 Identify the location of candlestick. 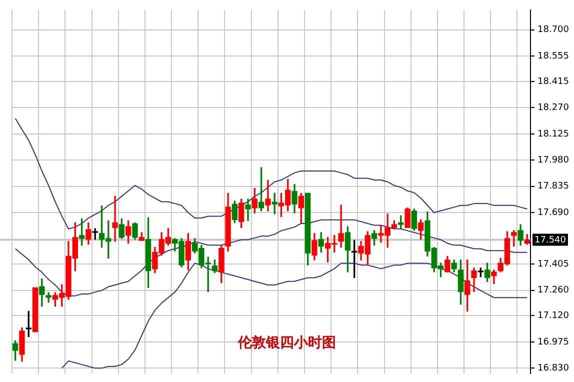
(35, 309).